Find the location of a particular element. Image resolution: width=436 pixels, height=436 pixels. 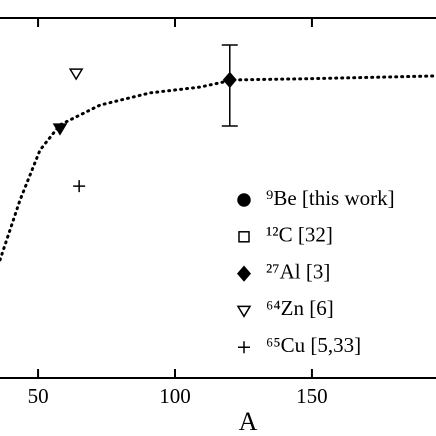

x-tick-label: 150 is located at coordinates (312, 396).